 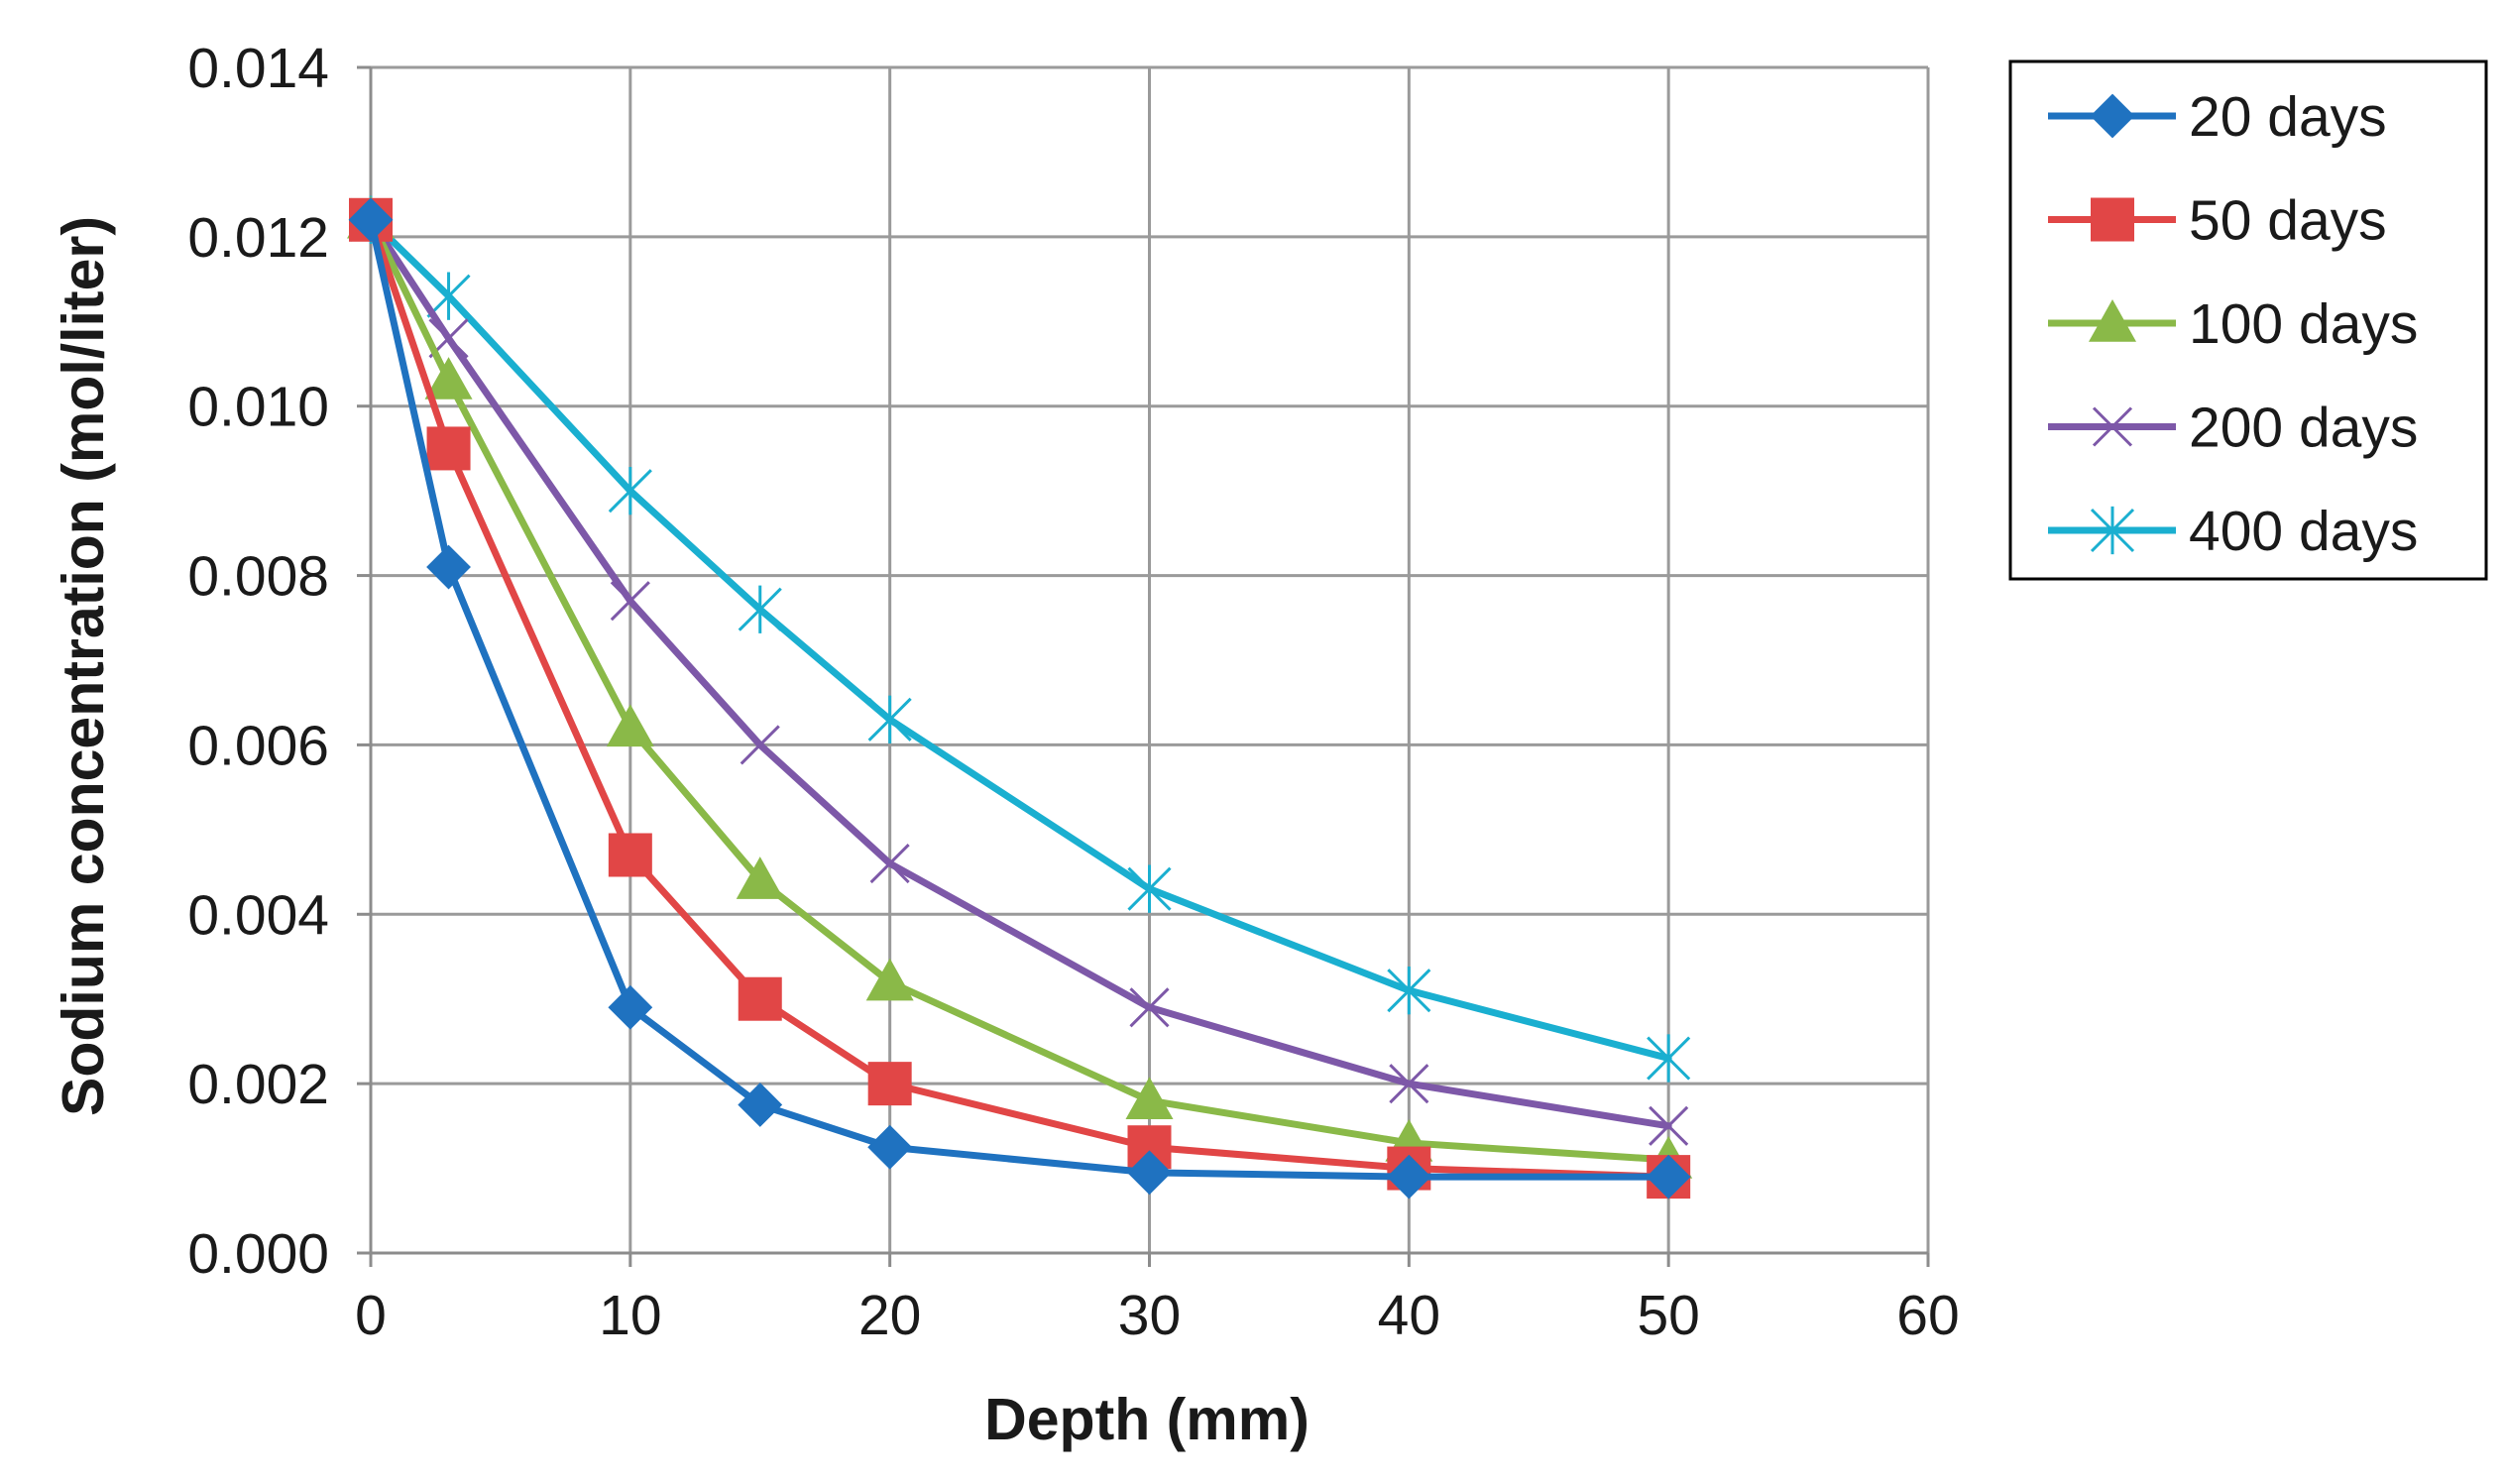 I want to click on y-tick-label: 0.002, so click(x=258, y=1084).